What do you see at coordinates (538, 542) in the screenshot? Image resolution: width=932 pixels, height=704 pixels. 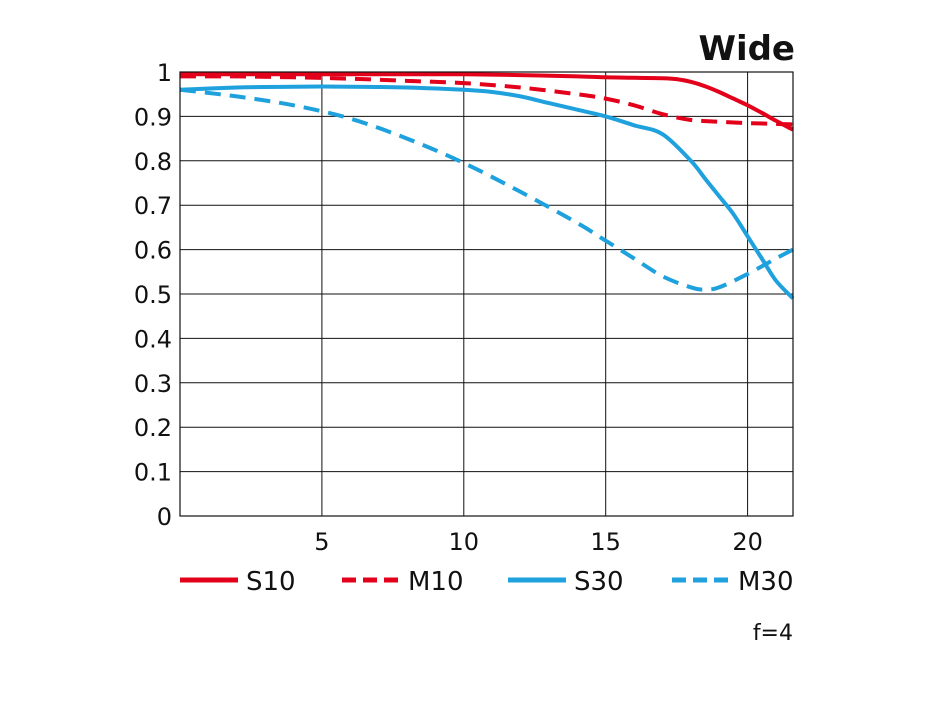 I see `x-tick-labels: 5 10 15 20` at bounding box center [538, 542].